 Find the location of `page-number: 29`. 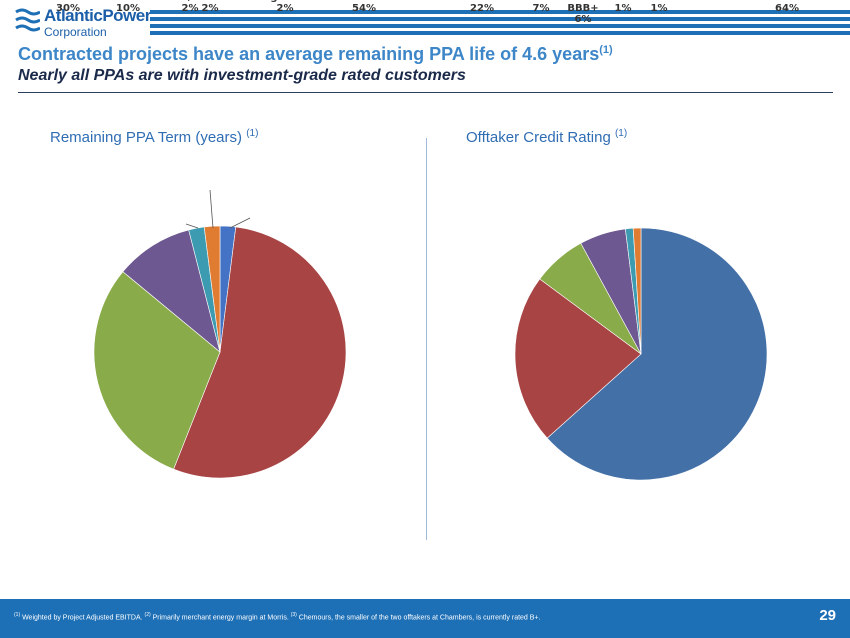

page-number: 29 is located at coordinates (827, 615).